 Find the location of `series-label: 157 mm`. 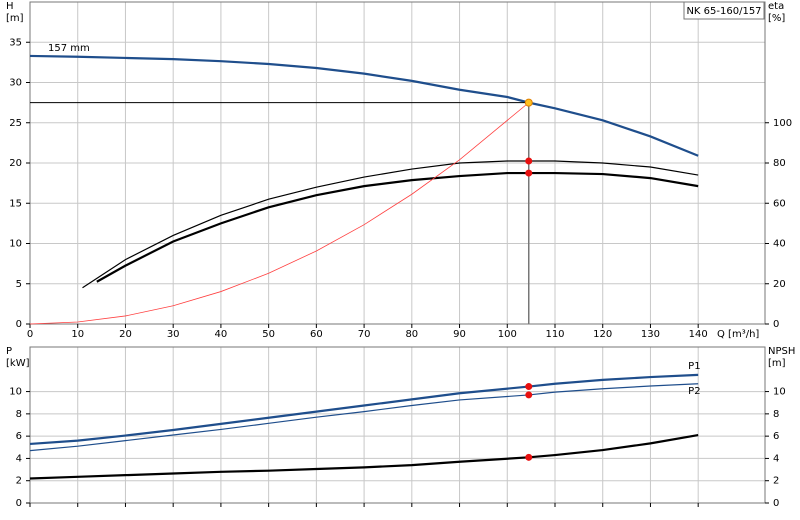

series-label: 157 mm is located at coordinates (69, 48).